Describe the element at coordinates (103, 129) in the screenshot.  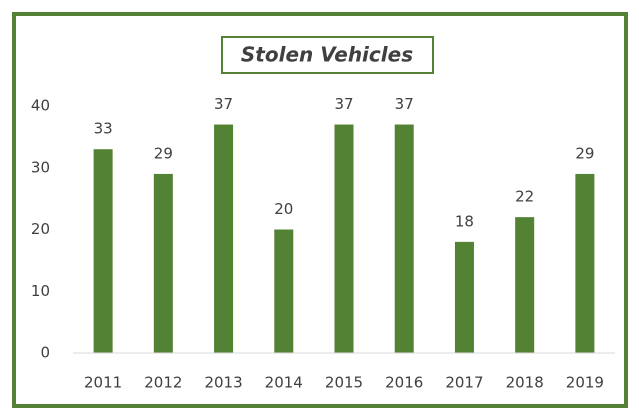
I see `data-label: 33` at that location.